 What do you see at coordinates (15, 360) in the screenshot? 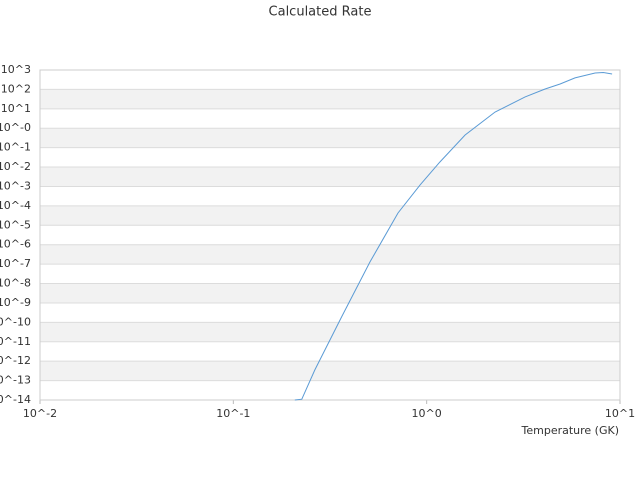
I see `y-tick-label: 10^-12` at bounding box center [15, 360].